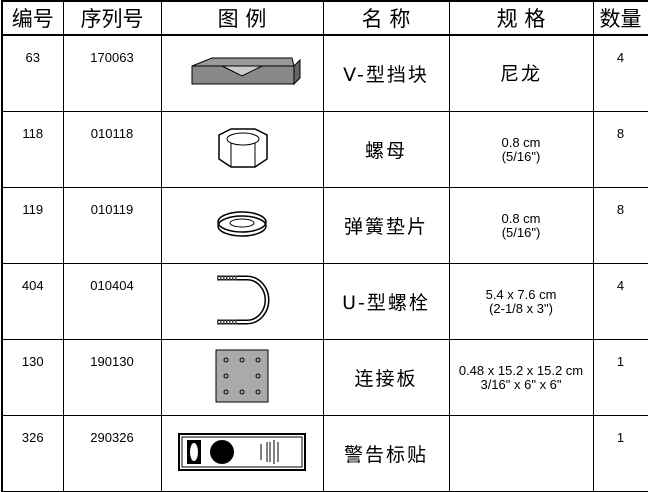 The width and height of the screenshot is (648, 492). What do you see at coordinates (521, 384) in the screenshot?
I see `spec-line: 3/16" x 6" x 6"` at bounding box center [521, 384].